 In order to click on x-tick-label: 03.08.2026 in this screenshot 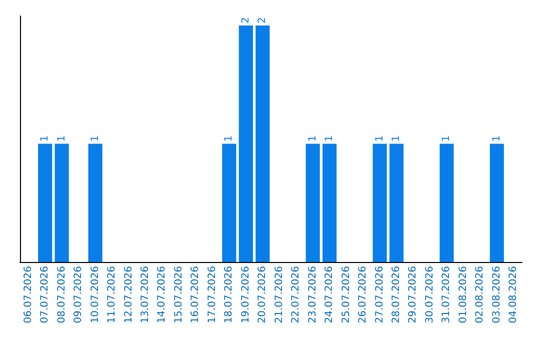, I will do `click(496, 295)`.